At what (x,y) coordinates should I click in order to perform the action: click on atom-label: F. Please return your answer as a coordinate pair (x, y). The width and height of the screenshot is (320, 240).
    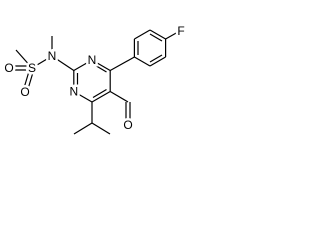
    Looking at the image, I should click on (180, 31).